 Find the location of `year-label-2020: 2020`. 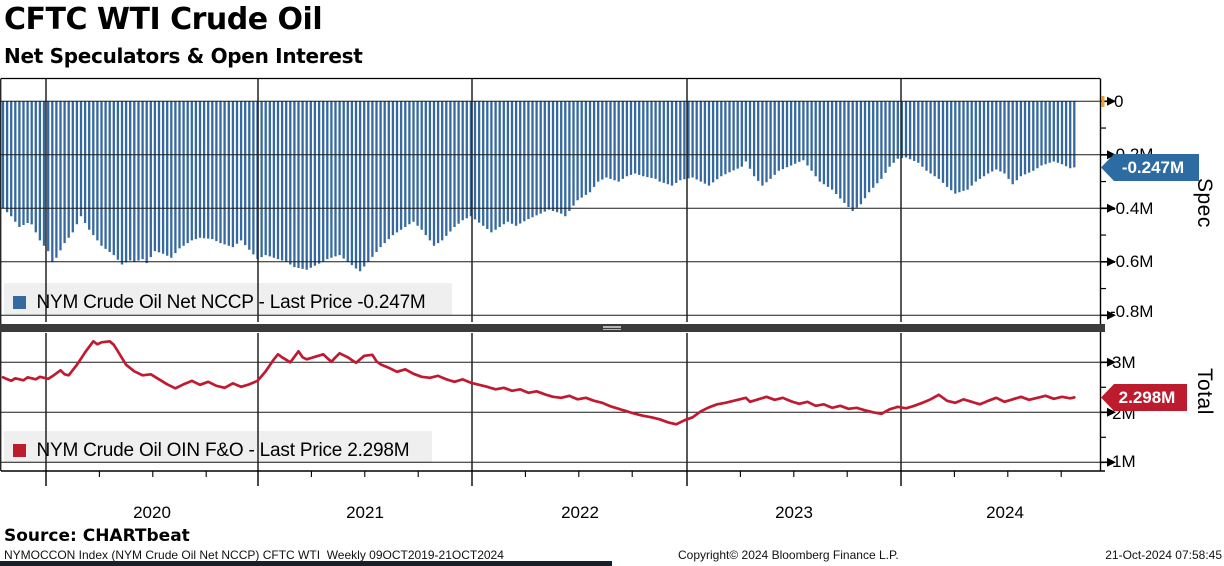

year-label-2020: 2020 is located at coordinates (152, 512).